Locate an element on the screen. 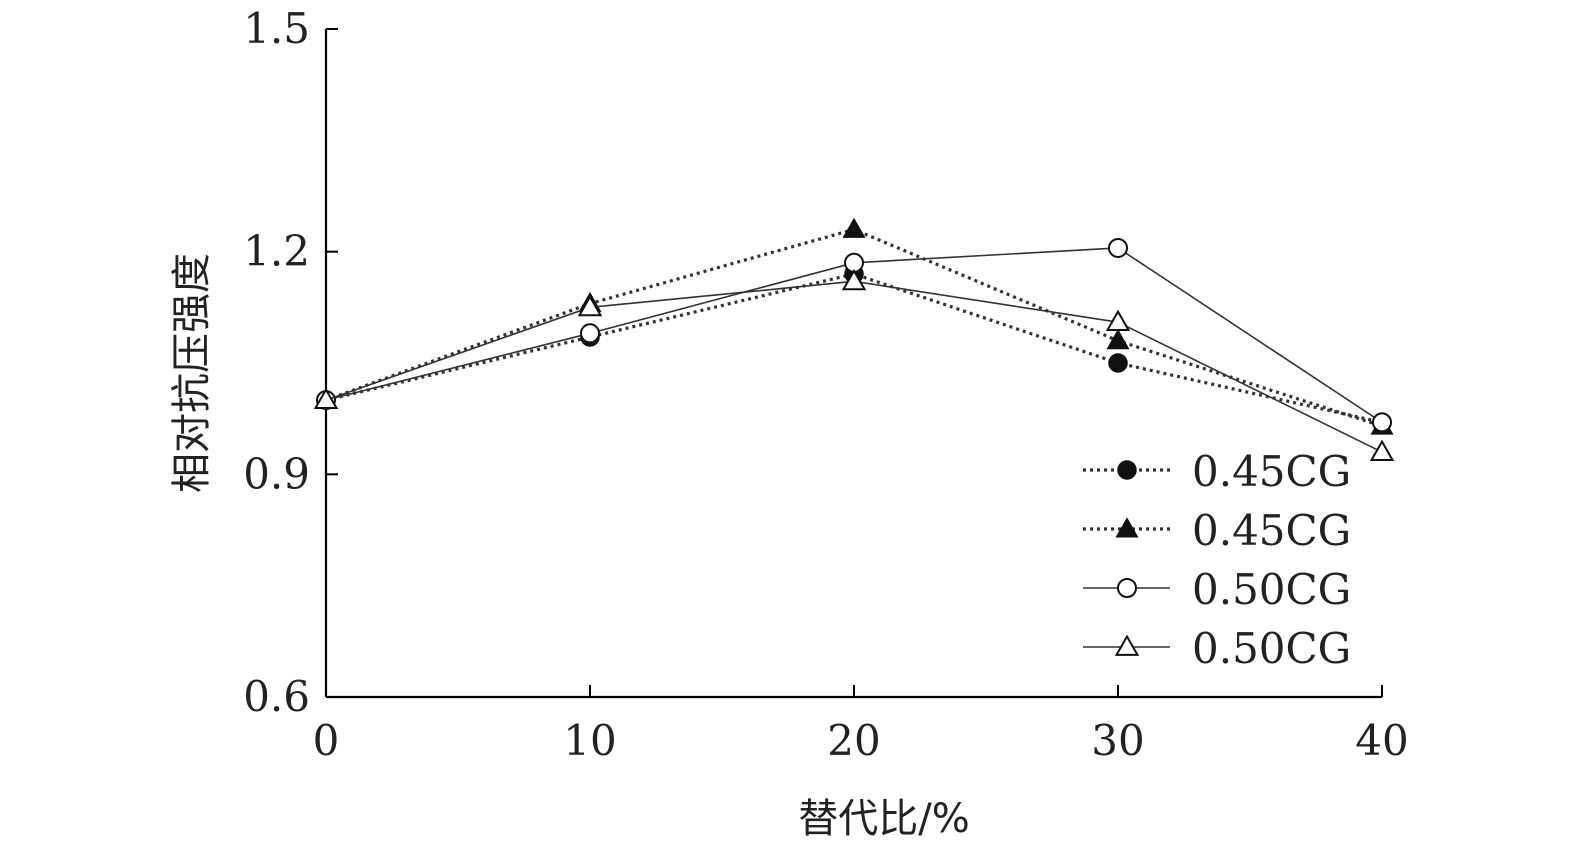  x-axis-title: 替代比/% is located at coordinates (883, 819).